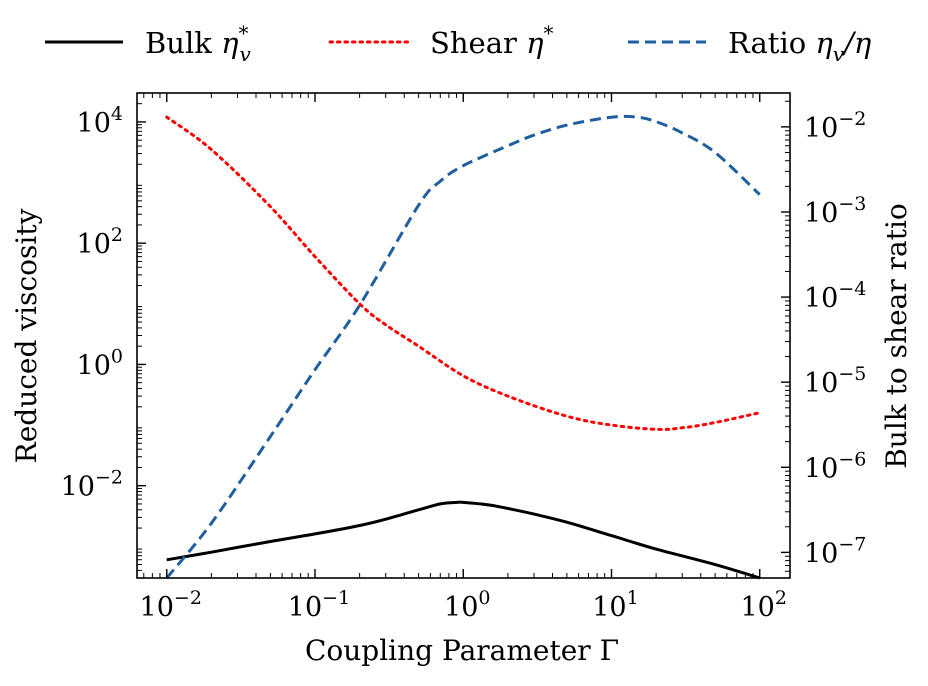 Image resolution: width=928 pixels, height=686 pixels. What do you see at coordinates (835, 211) in the screenshot?
I see `y-right-tick-label: 10⁻³` at bounding box center [835, 211].